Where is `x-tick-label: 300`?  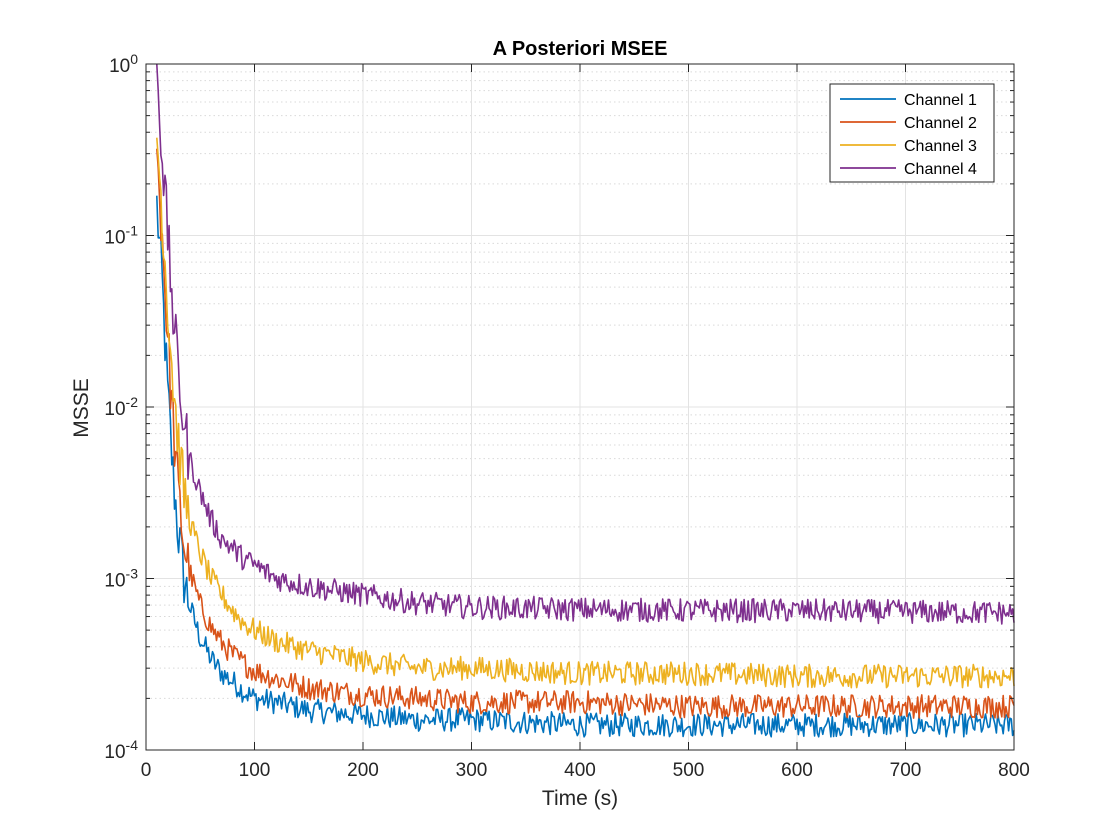
x-tick-label: 300 is located at coordinates (472, 770).